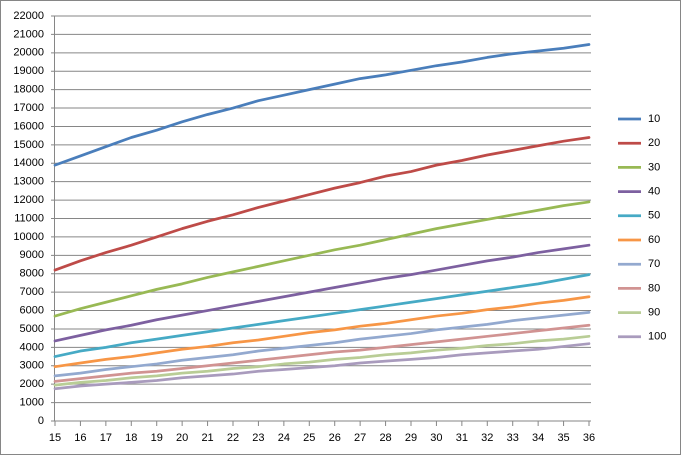  What do you see at coordinates (157, 438) in the screenshot?
I see `x-tick-label: 19` at bounding box center [157, 438].